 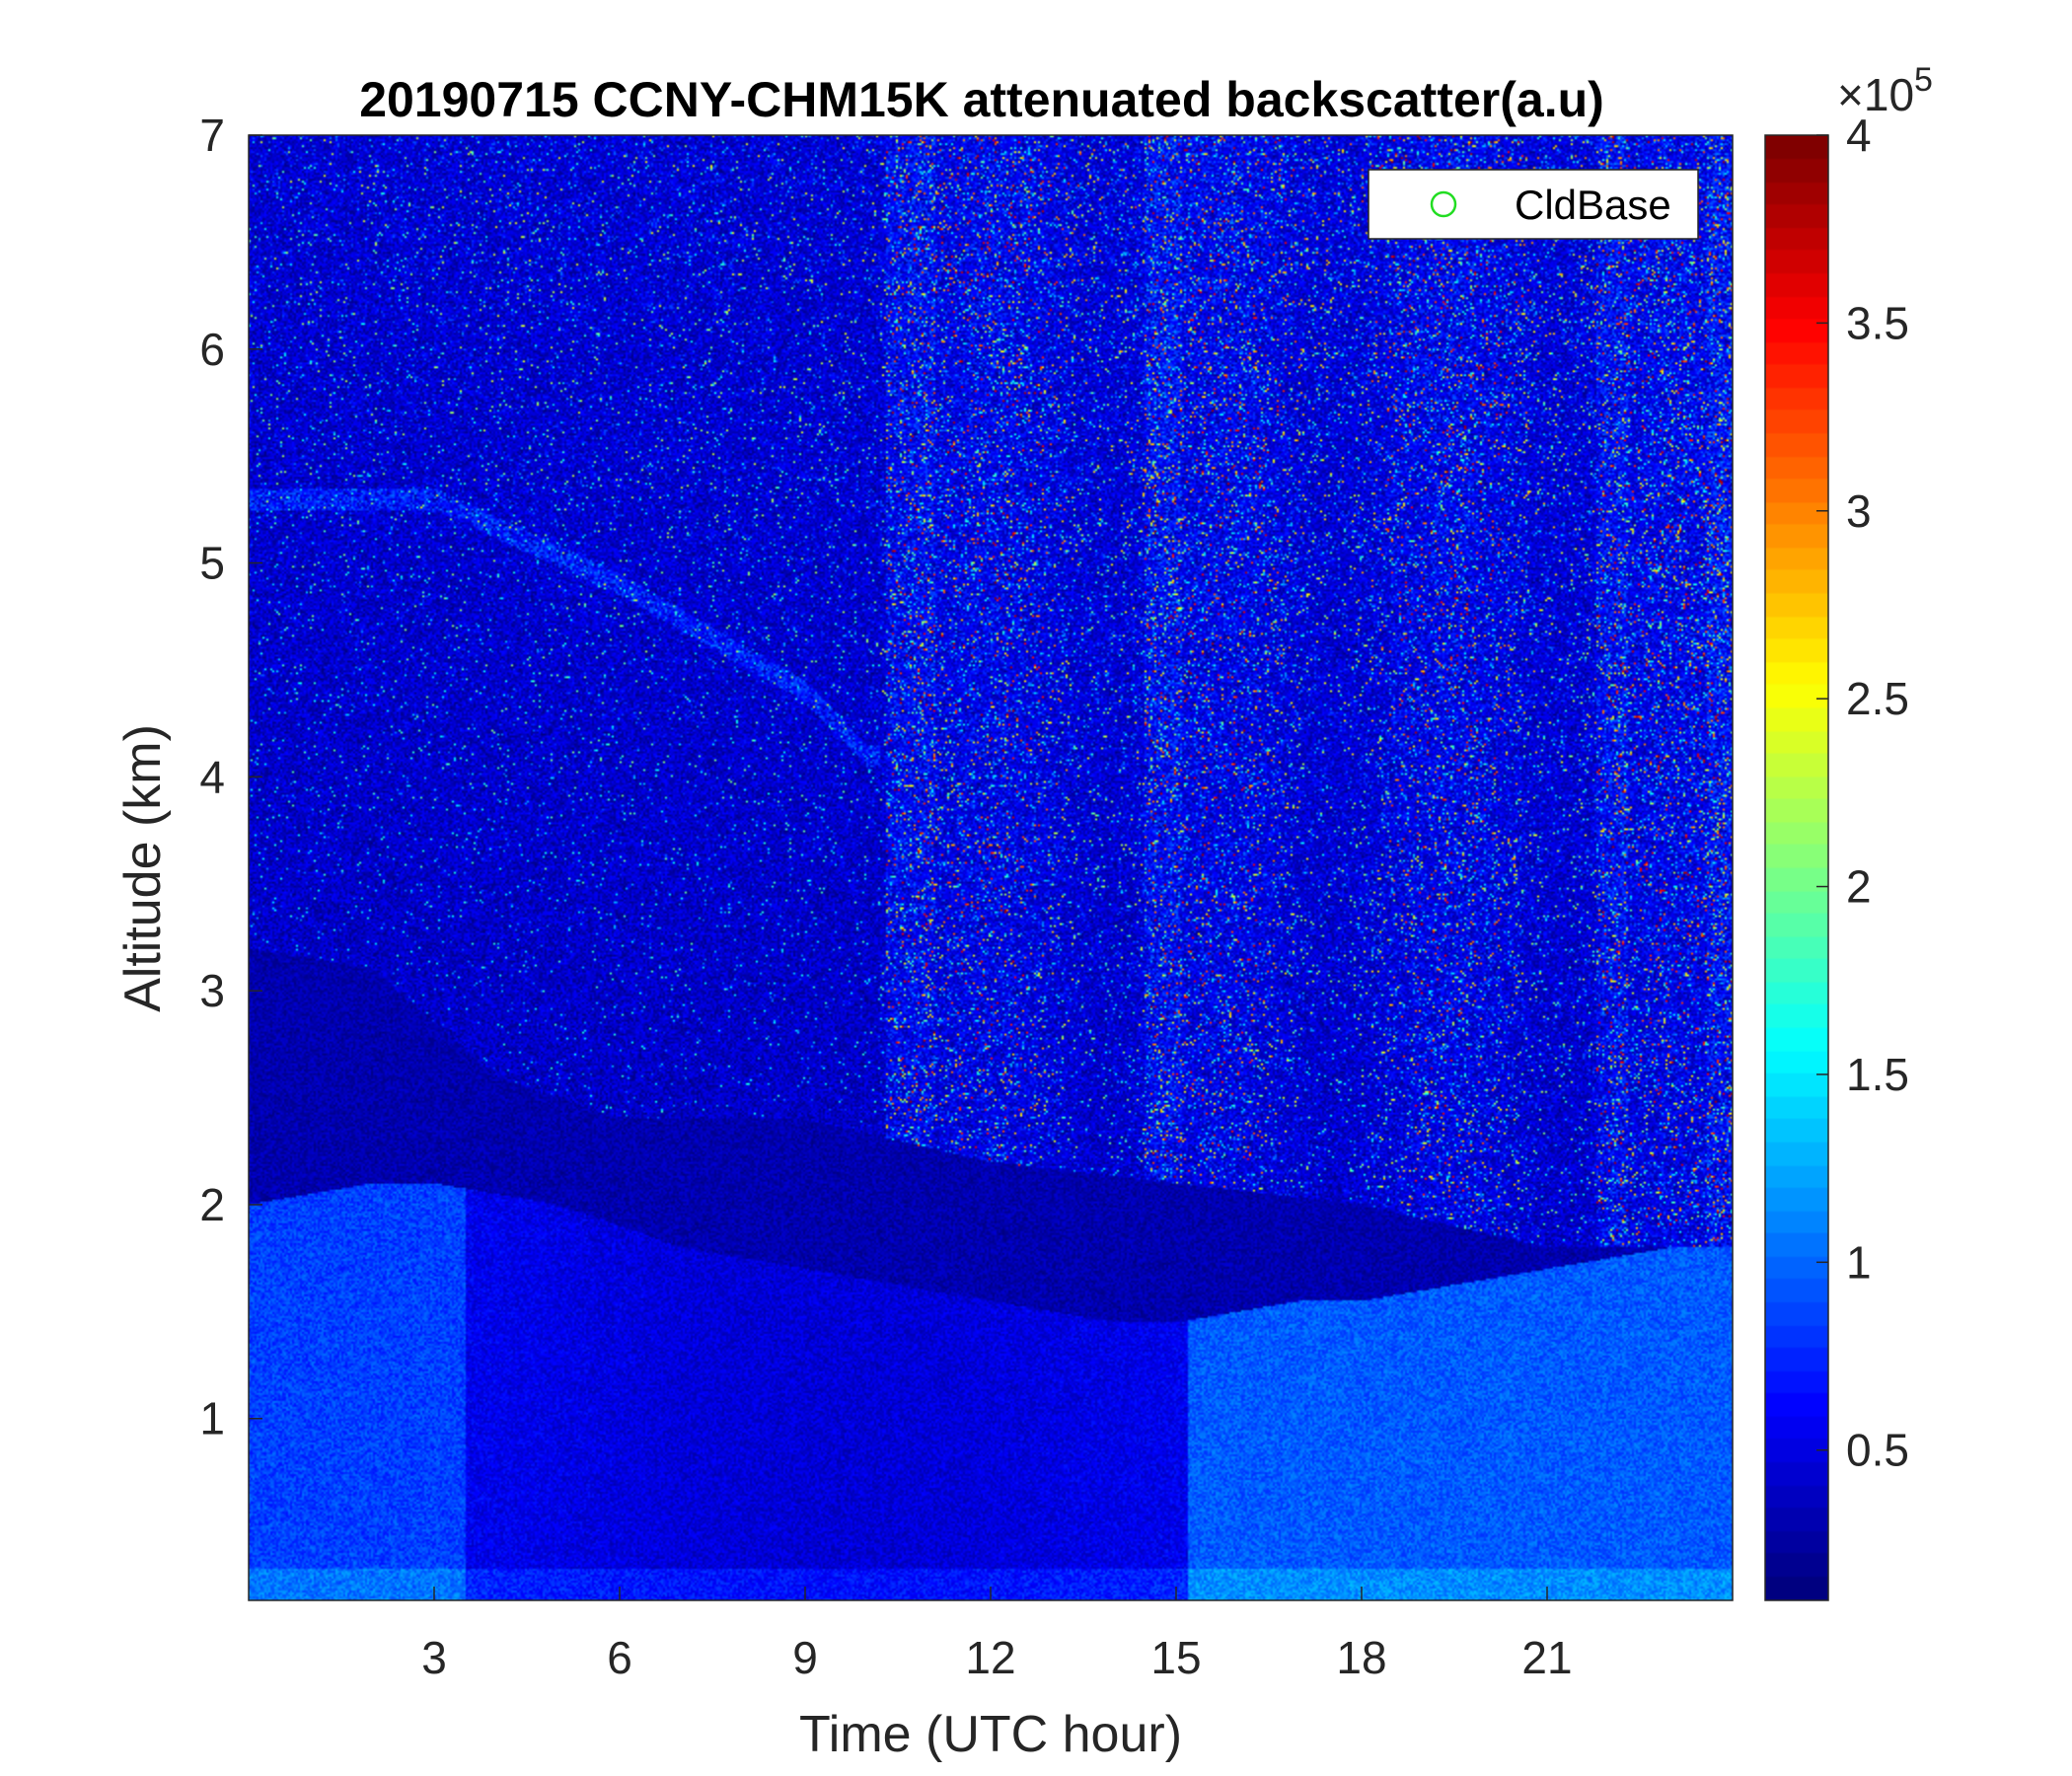 I want to click on x-axis: 3 6 9 12 15 18 21, so click(x=997, y=1635).